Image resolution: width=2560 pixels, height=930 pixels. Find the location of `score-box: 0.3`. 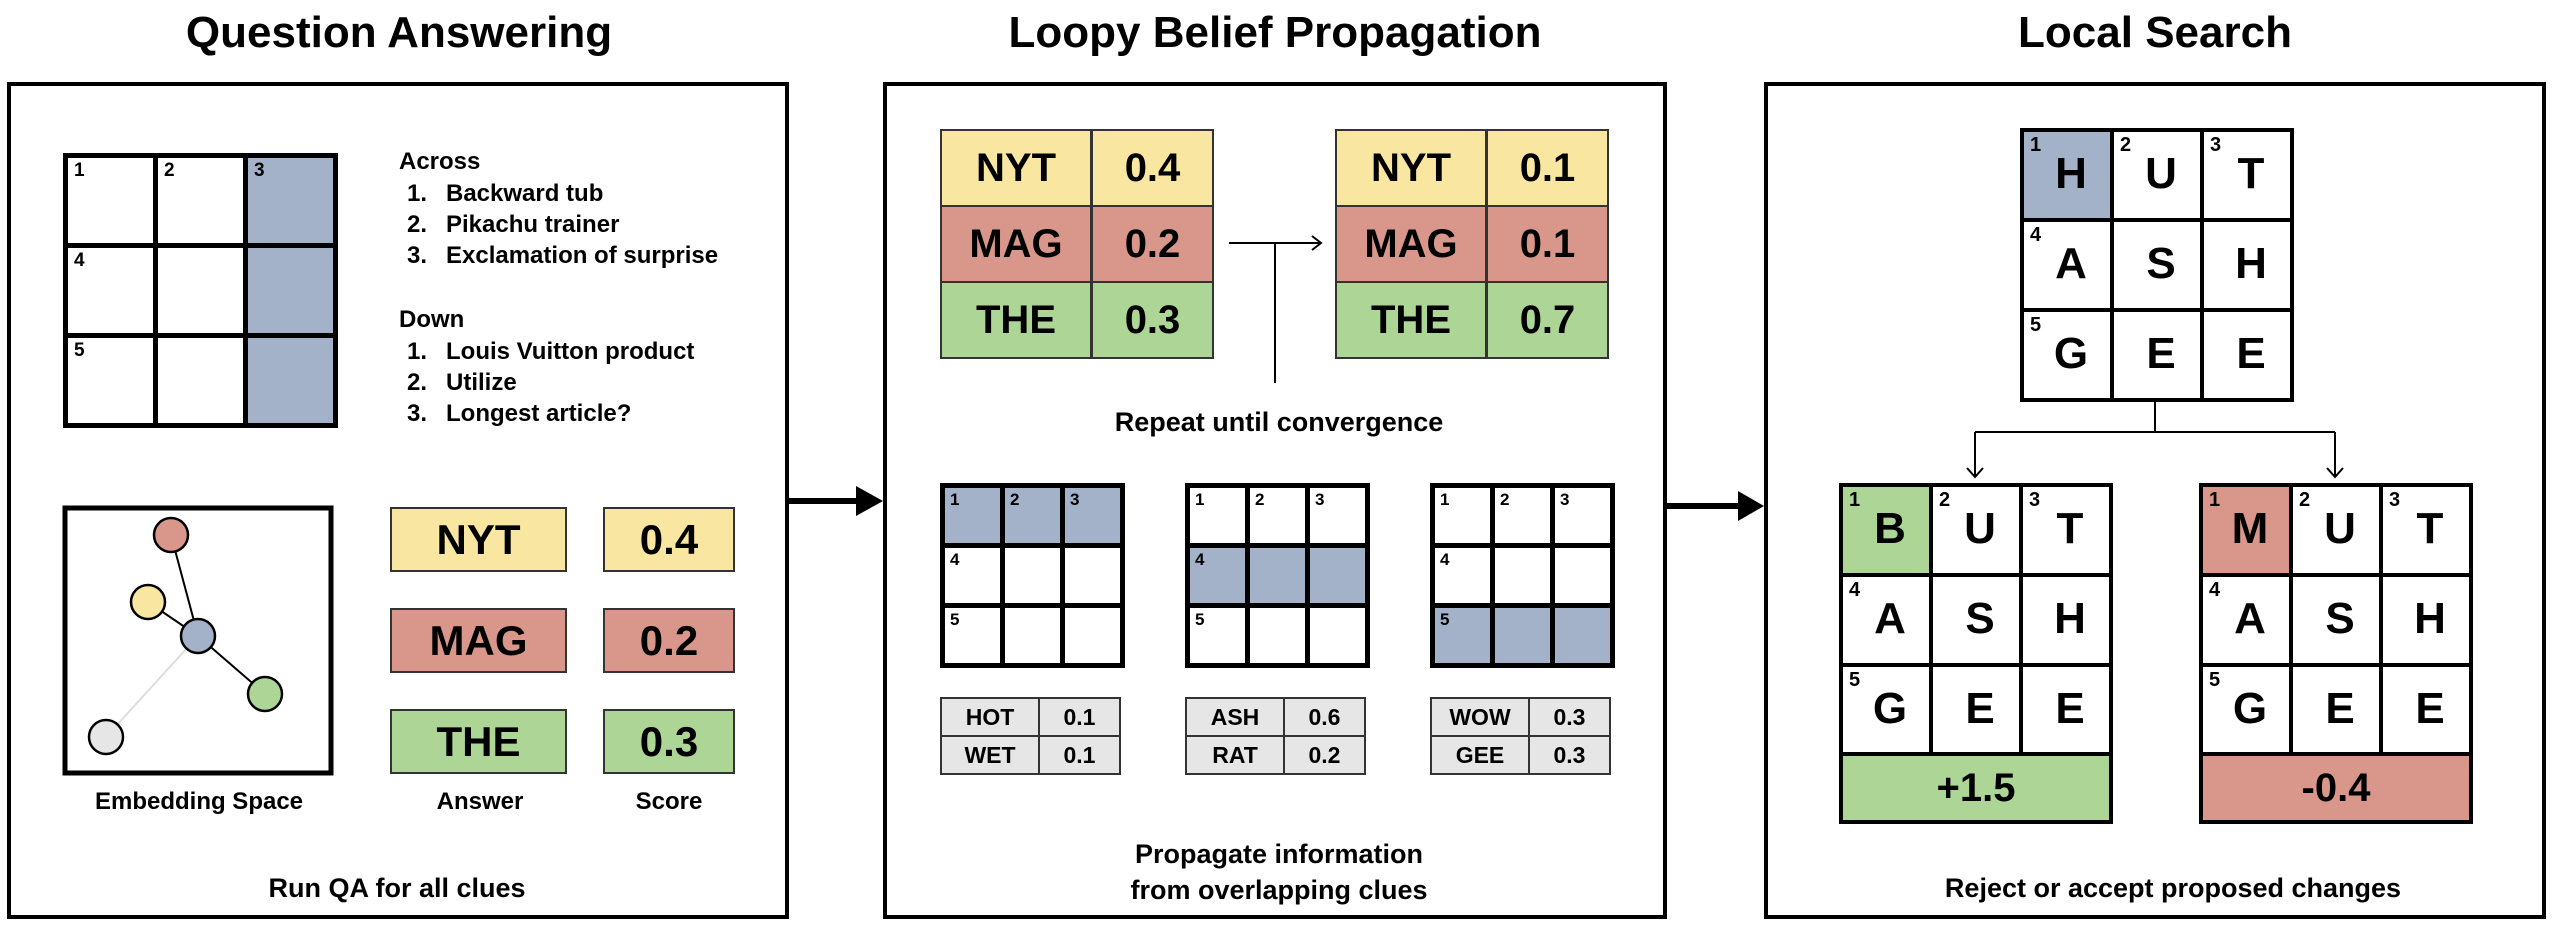

score-box: 0.3 is located at coordinates (669, 741).